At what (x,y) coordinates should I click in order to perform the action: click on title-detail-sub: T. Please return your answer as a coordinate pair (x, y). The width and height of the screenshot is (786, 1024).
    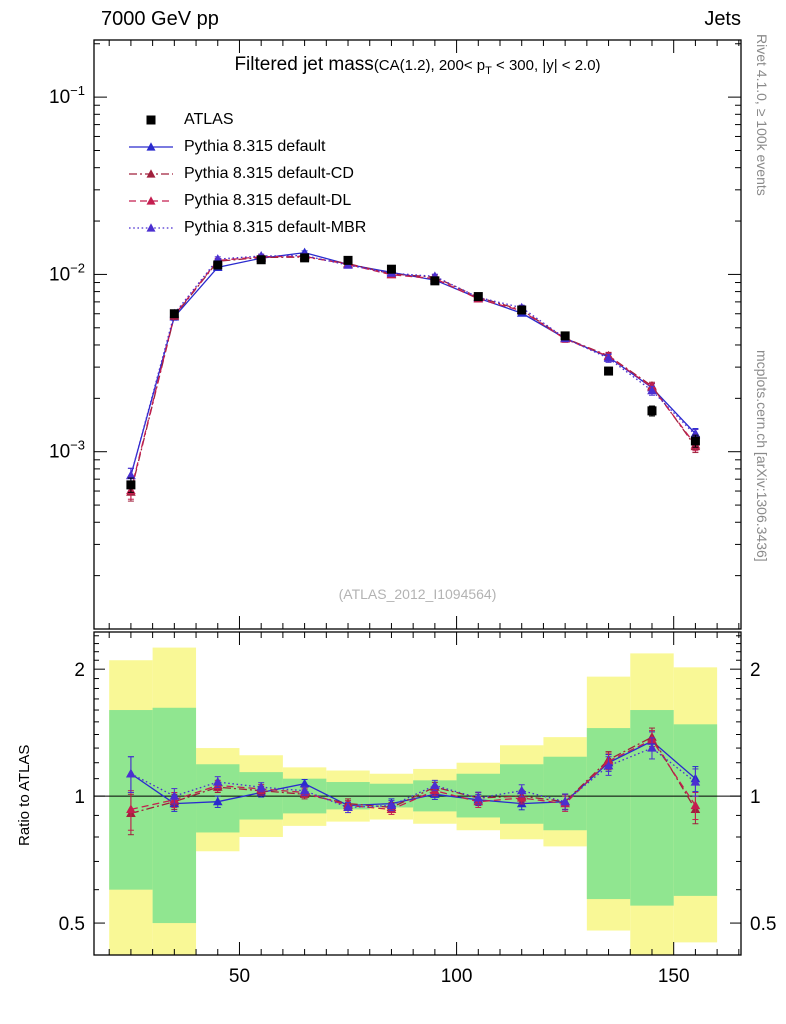
    Looking at the image, I should click on (488, 71).